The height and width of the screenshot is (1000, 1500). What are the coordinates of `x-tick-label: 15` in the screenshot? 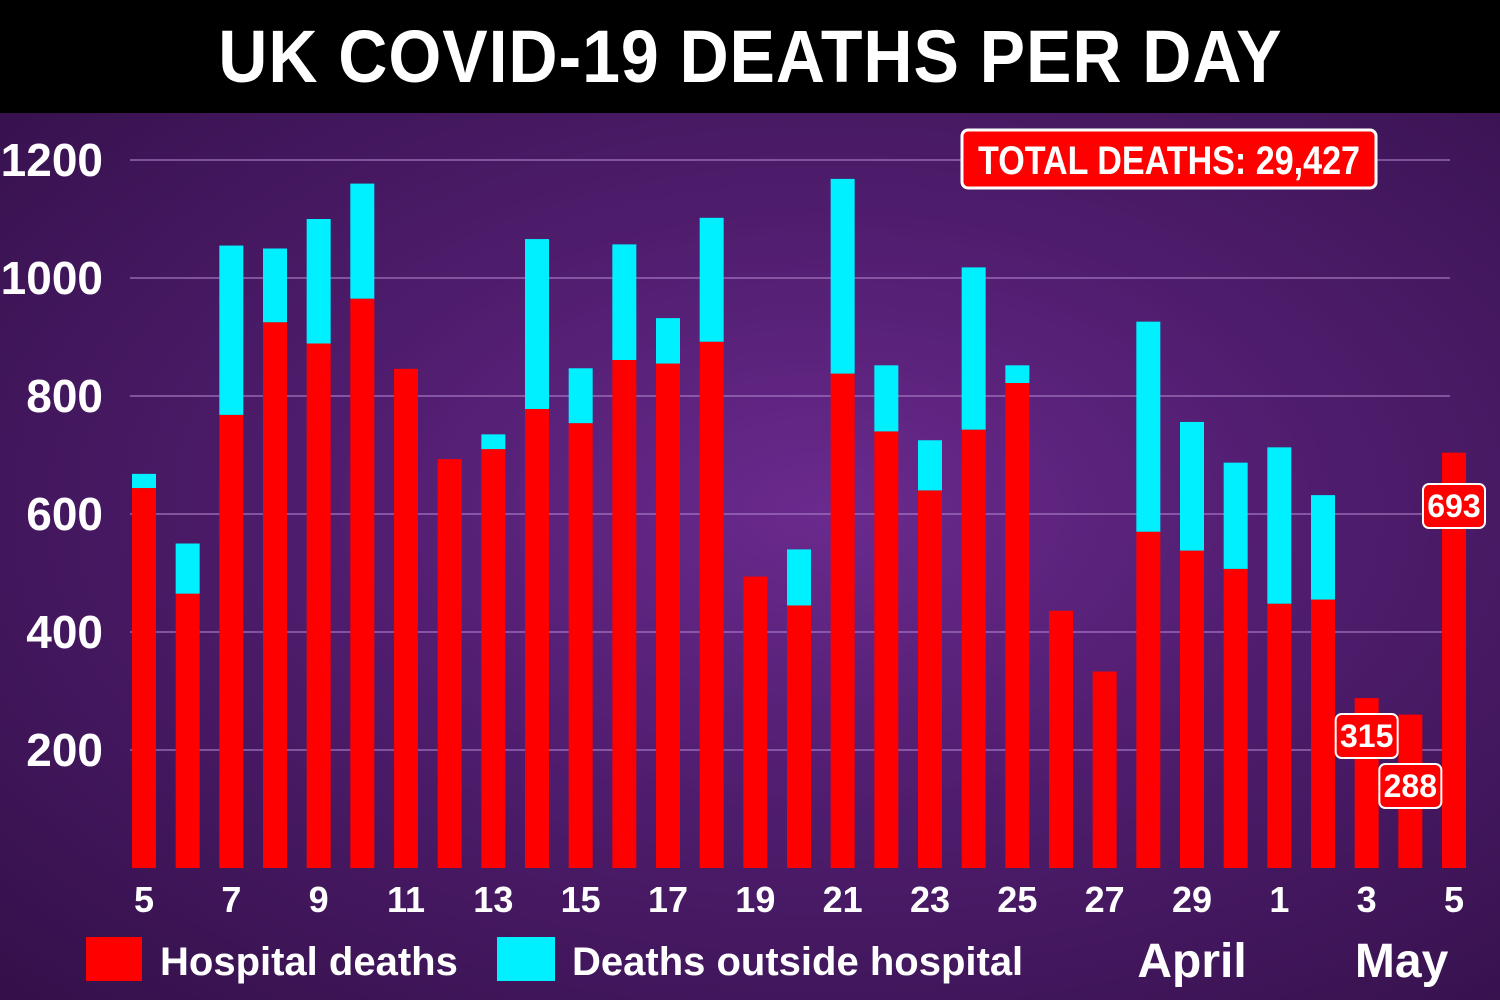 It's located at (581, 899).